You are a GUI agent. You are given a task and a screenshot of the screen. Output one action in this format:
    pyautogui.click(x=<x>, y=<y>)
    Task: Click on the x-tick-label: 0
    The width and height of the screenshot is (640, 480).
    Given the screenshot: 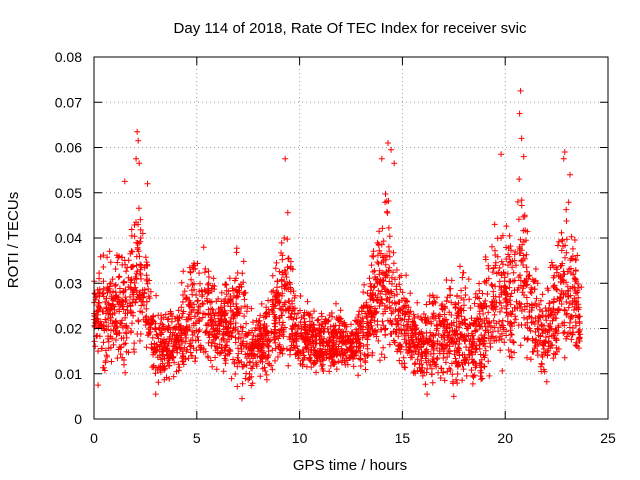 What is the action you would take?
    pyautogui.click(x=94, y=438)
    